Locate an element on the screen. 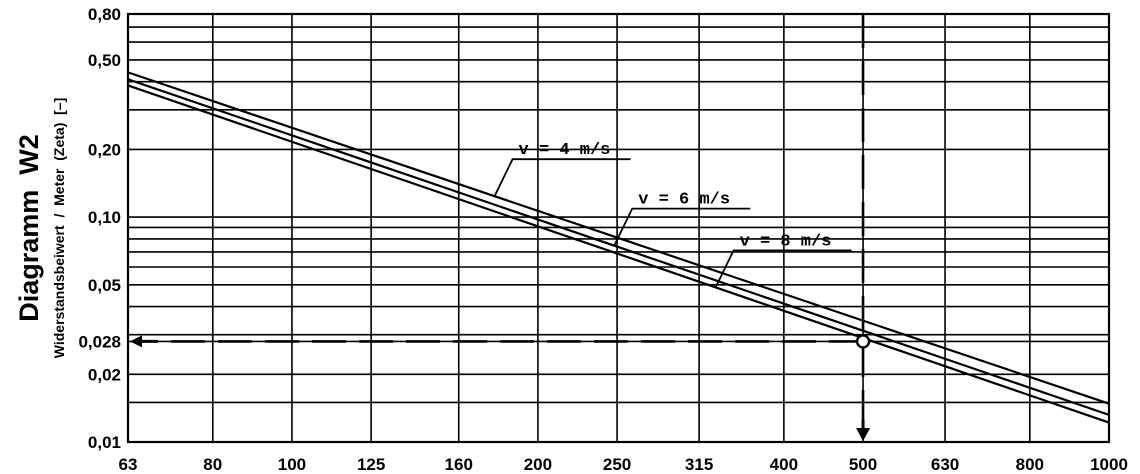 Image resolution: width=1140 pixels, height=474 pixels. series-label: v = 6 m/s is located at coordinates (684, 200).